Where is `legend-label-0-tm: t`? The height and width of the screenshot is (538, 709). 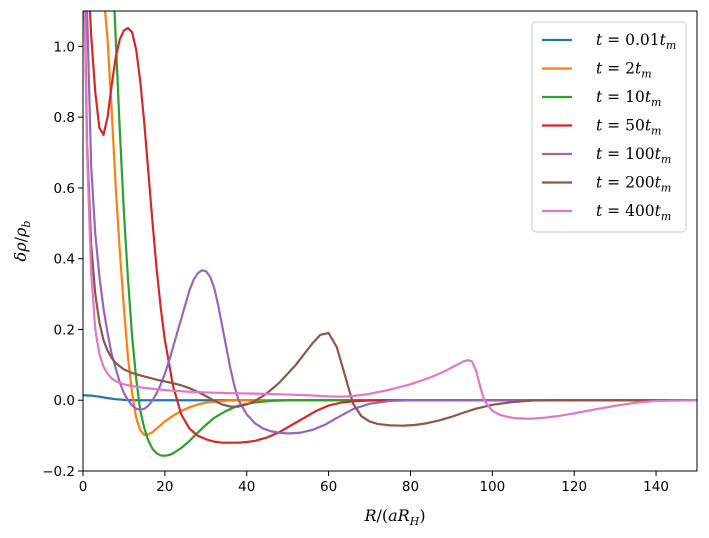 legend-label-0-tm: t is located at coordinates (663, 40).